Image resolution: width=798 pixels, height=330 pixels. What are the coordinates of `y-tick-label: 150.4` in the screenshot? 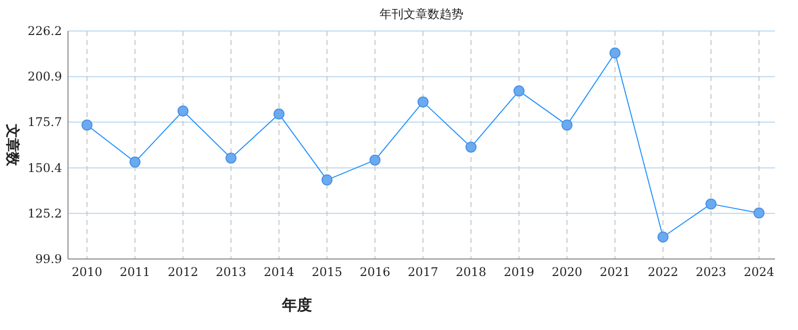 It's located at (45, 167).